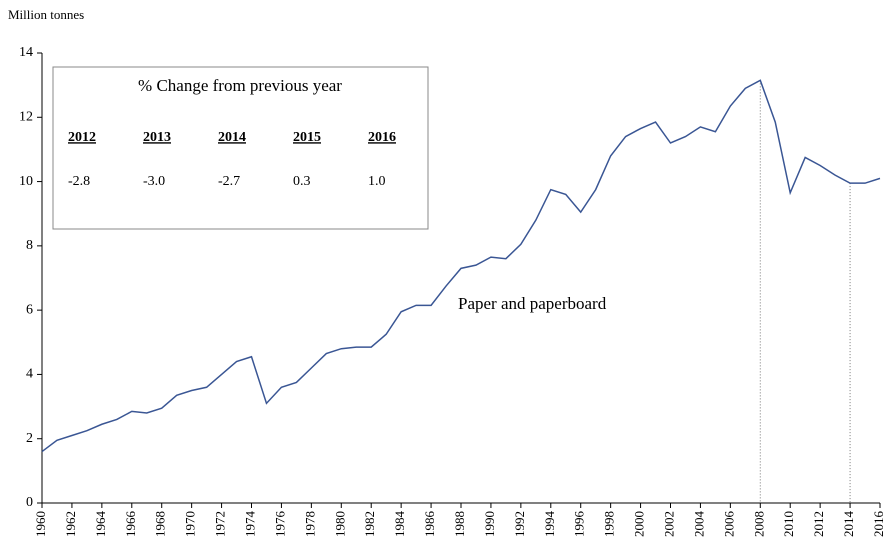 The image size is (888, 553). What do you see at coordinates (229, 181) in the screenshot?
I see `inset-value: -2.7` at bounding box center [229, 181].